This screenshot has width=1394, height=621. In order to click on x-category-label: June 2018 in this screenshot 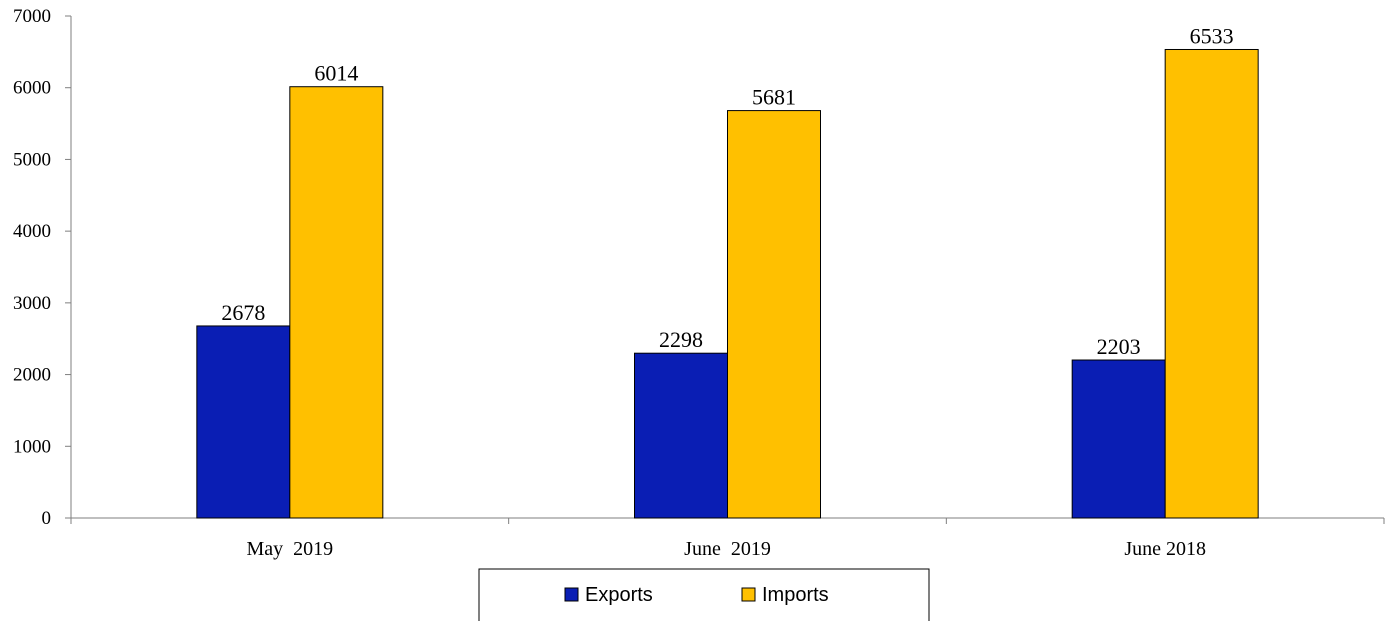, I will do `click(1165, 549)`.